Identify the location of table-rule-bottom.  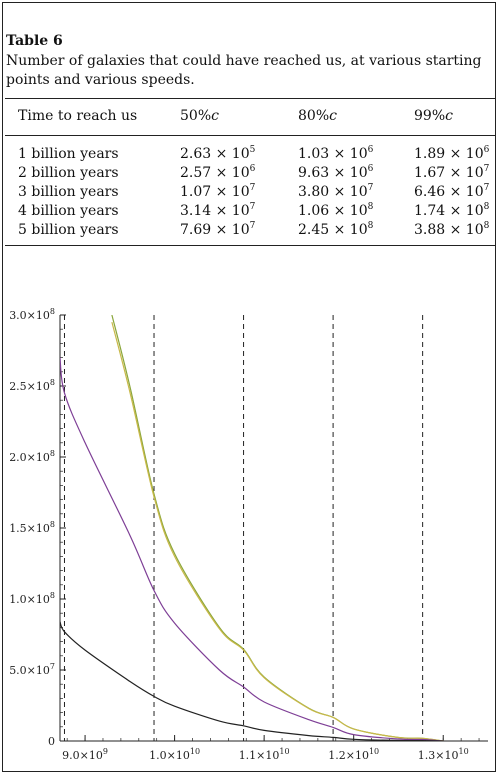
(250, 245).